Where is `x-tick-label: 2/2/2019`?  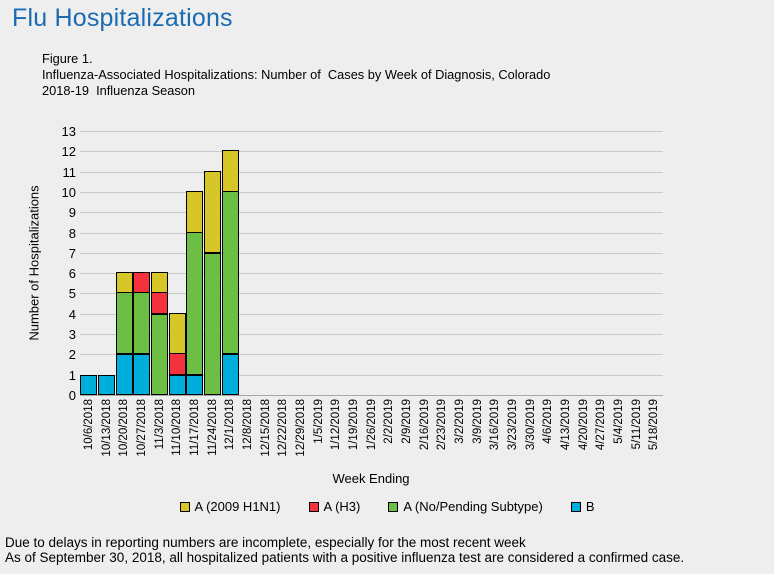
x-tick-label: 2/2/2019 is located at coordinates (389, 421).